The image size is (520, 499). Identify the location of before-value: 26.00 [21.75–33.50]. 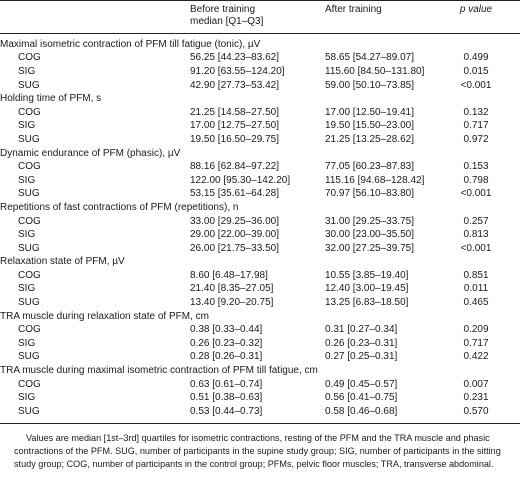
(234, 248).